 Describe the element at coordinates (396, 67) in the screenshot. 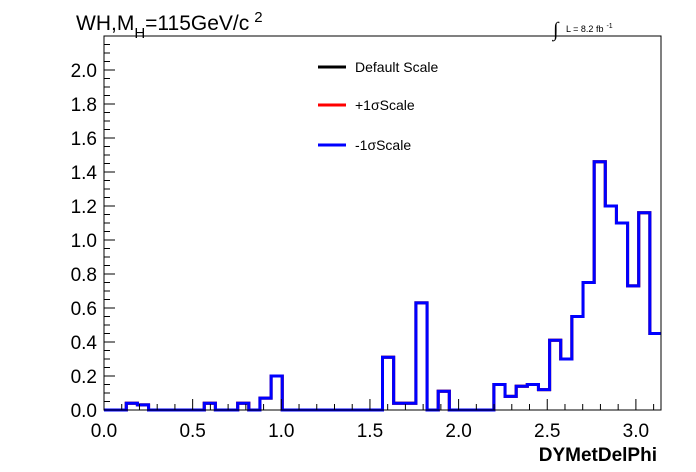

I see `legend-label-default-scale: Default Scale` at that location.